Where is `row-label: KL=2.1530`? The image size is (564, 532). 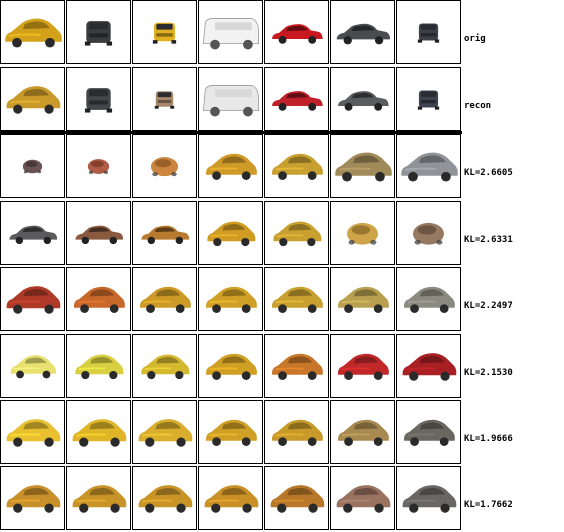 row-label: KL=2.1530 is located at coordinates (488, 373).